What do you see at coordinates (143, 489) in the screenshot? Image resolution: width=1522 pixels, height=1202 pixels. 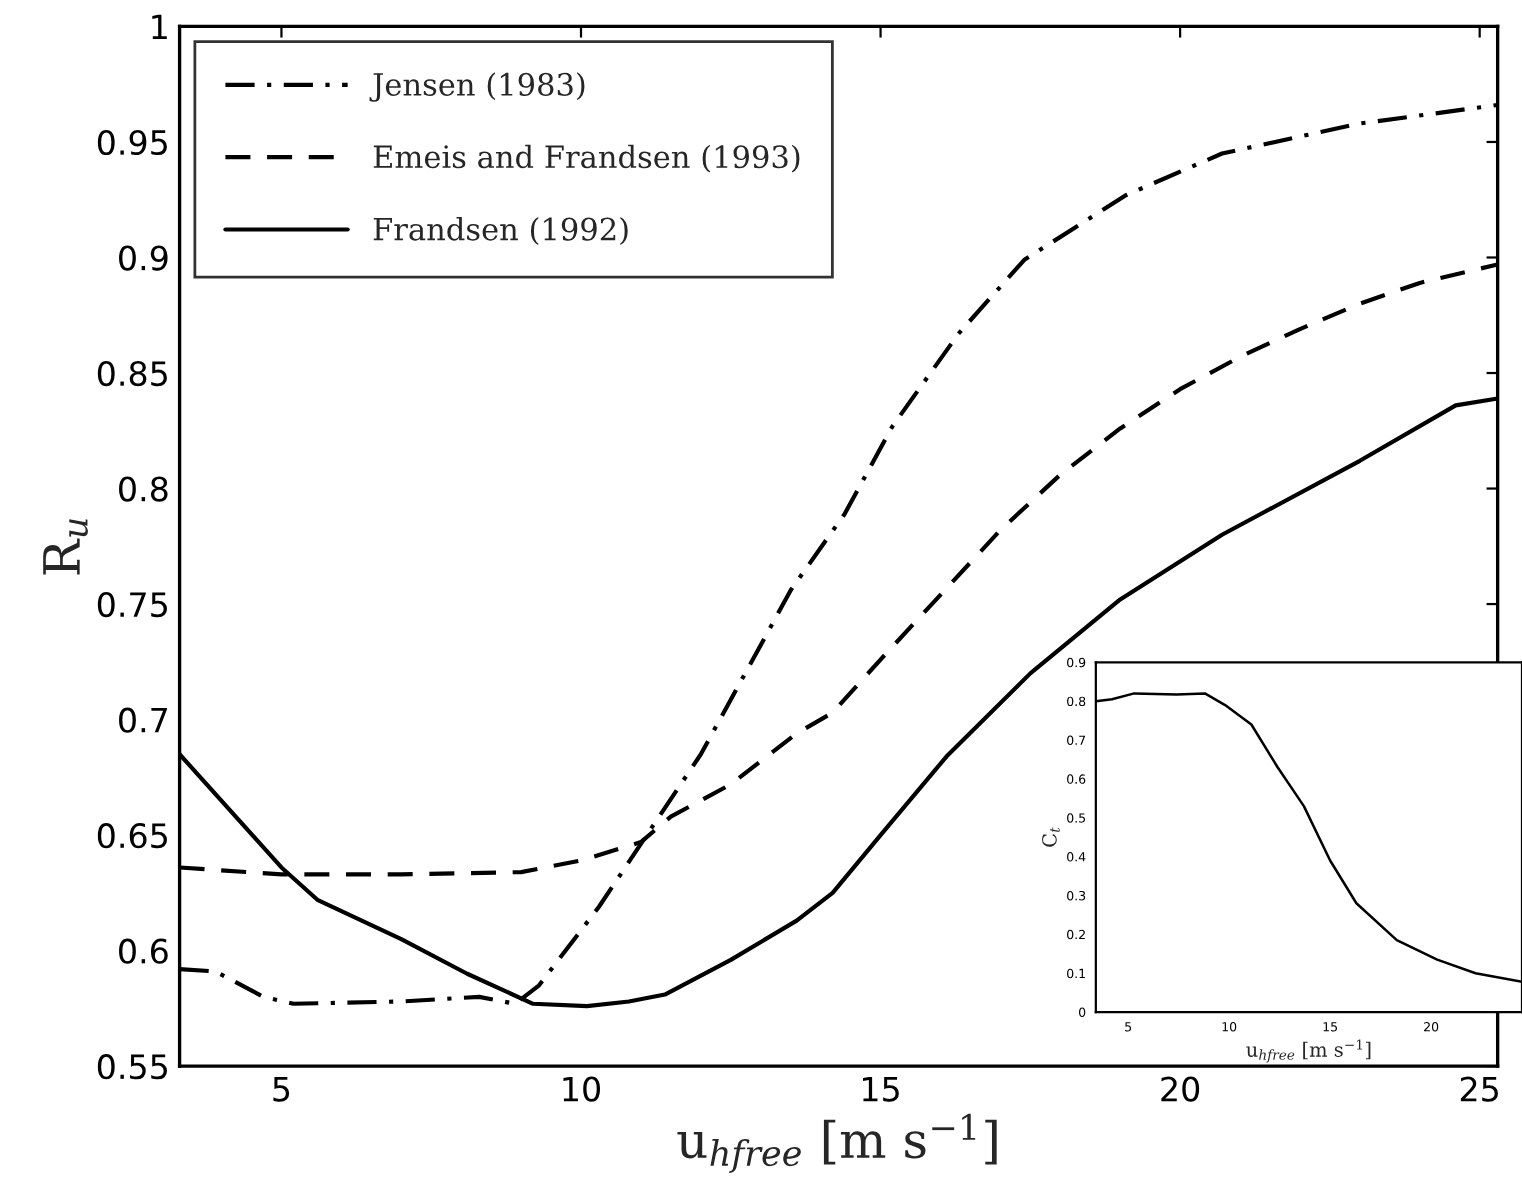 I see `y-tick-label: 0.8` at bounding box center [143, 489].